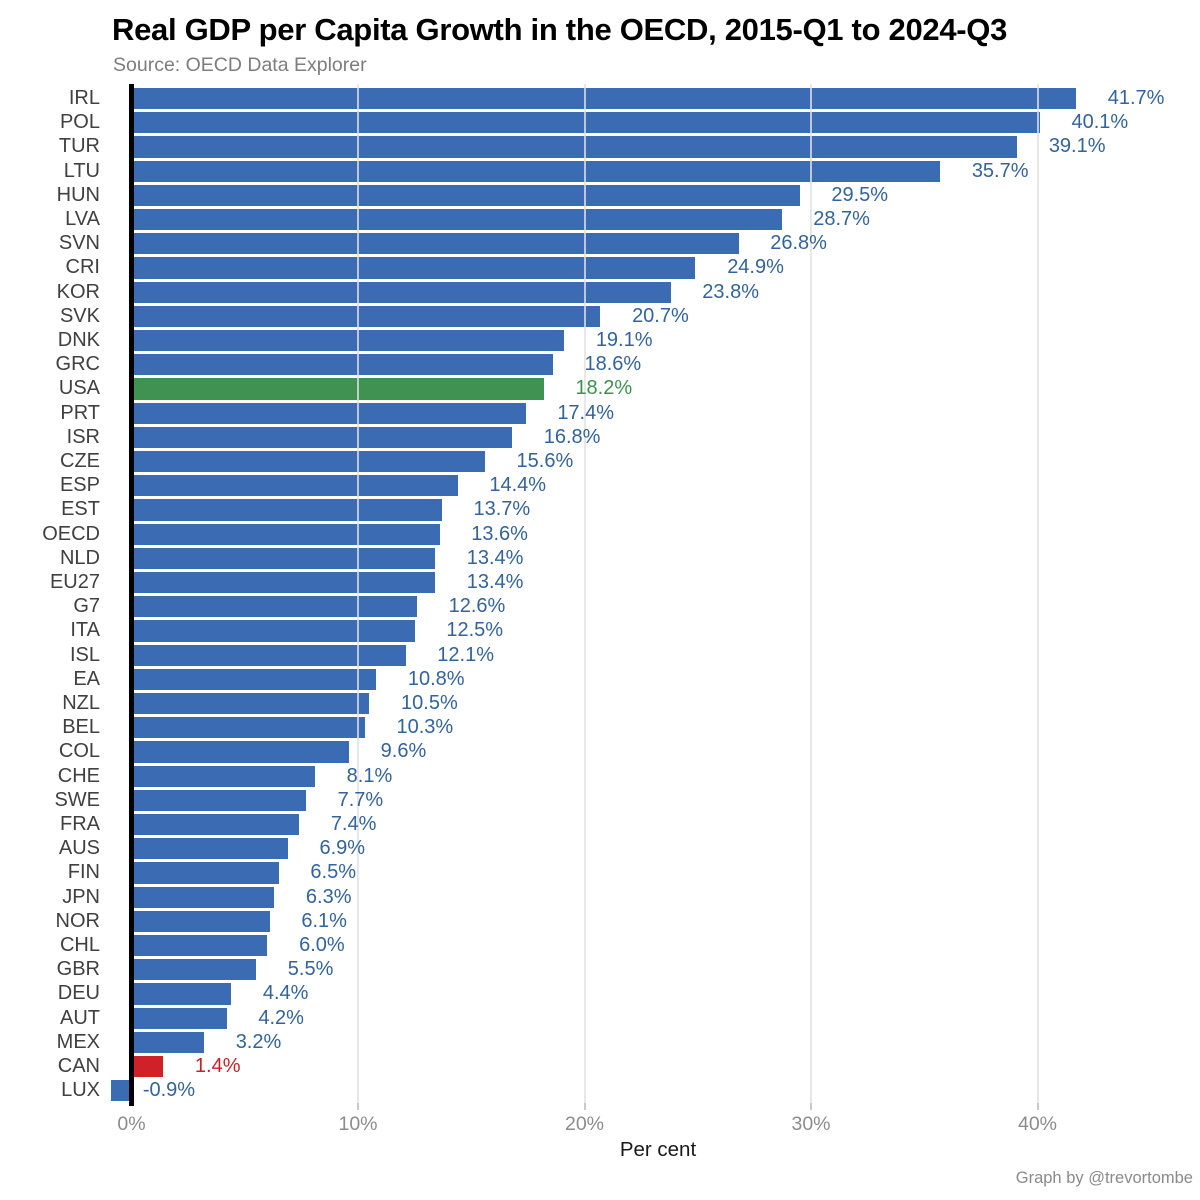 Image resolution: width=1200 pixels, height=1200 pixels. I want to click on value-label-can: 1.4%, so click(217, 1066).